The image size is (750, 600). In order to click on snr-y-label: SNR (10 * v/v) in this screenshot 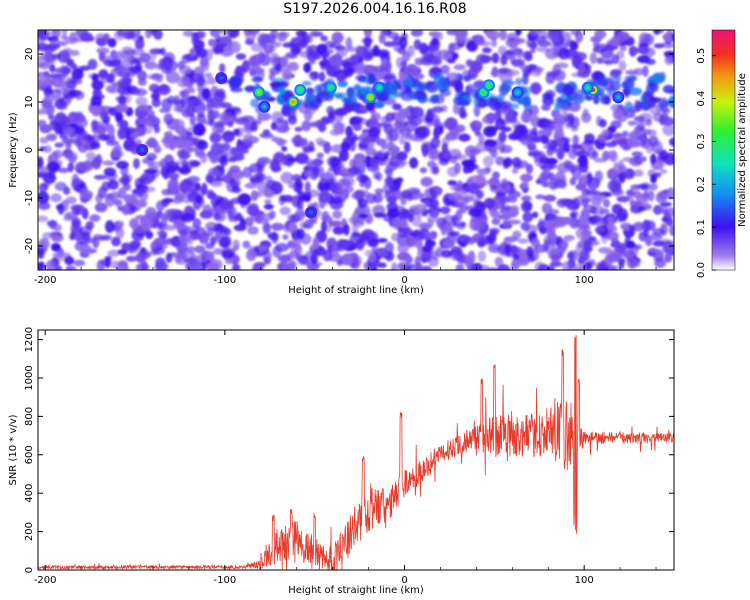, I will do `click(13, 449)`.